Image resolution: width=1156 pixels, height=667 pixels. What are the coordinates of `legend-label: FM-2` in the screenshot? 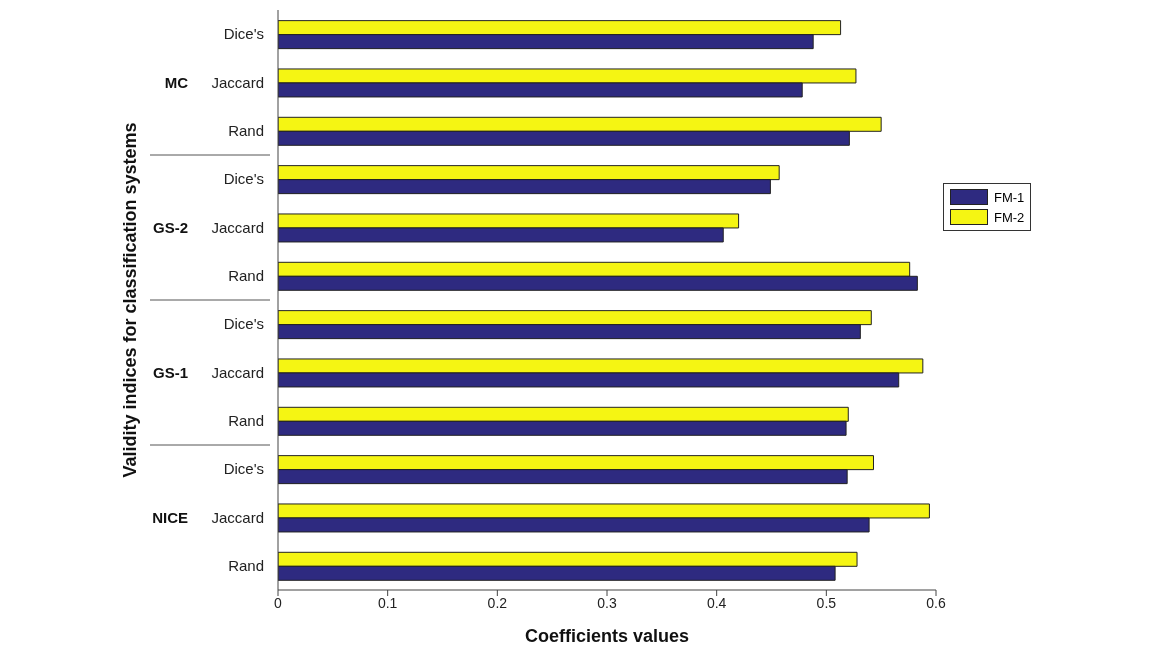 It's located at (1009, 217).